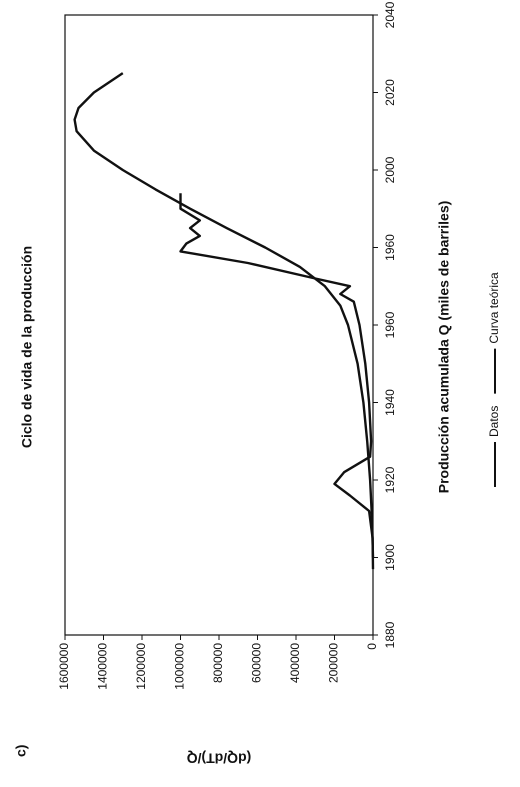 The image size is (520, 787). I want to click on x-tick-label: 1880, so click(390, 634).